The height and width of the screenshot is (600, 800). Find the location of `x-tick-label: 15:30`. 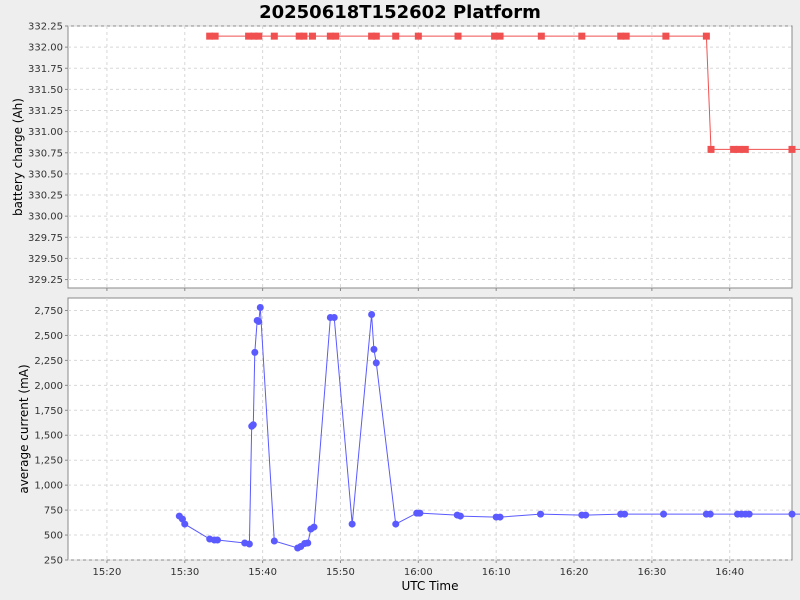

x-tick-label: 15:30 is located at coordinates (184, 572).